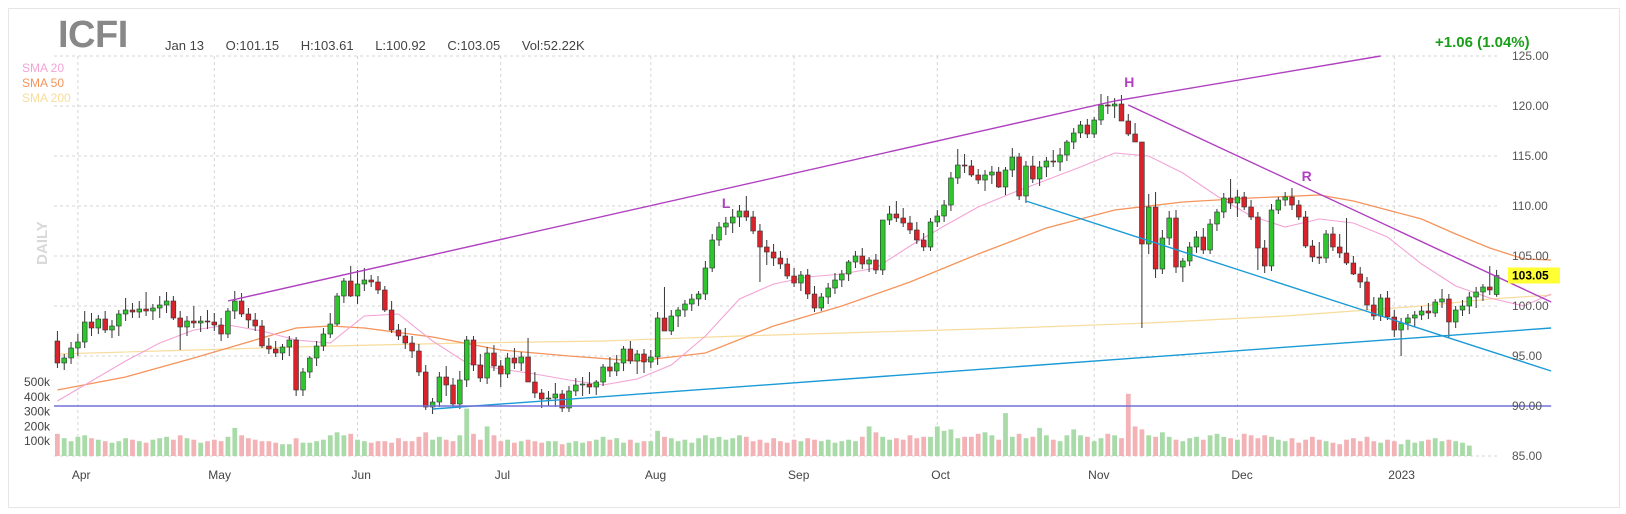  I want to click on y-tick-label: 95.00, so click(1527, 356).